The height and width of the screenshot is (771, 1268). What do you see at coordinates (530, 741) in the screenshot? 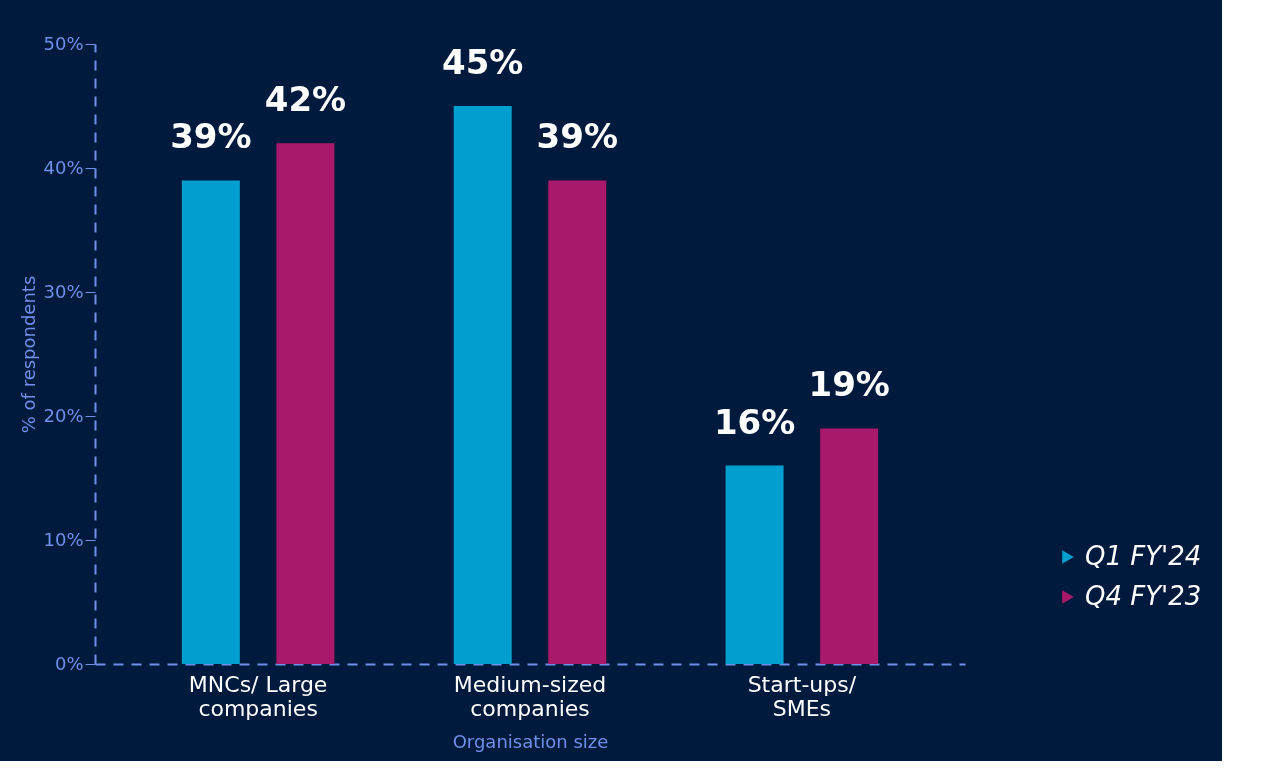
I see `x-axis-title: Organisation size` at bounding box center [530, 741].